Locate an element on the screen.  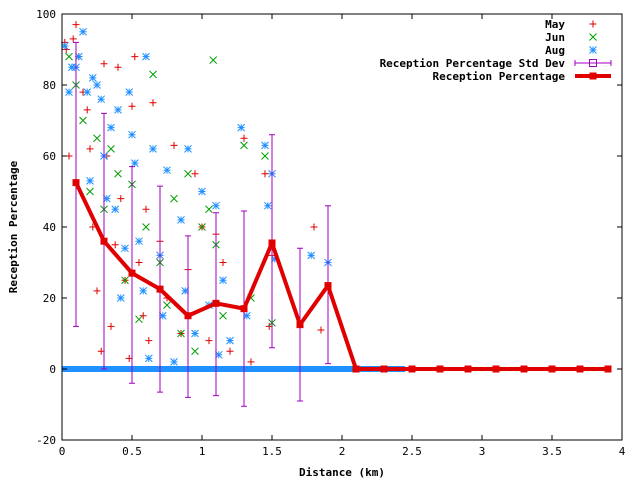
x-tick-label-8: 4 is located at coordinates (622, 451).